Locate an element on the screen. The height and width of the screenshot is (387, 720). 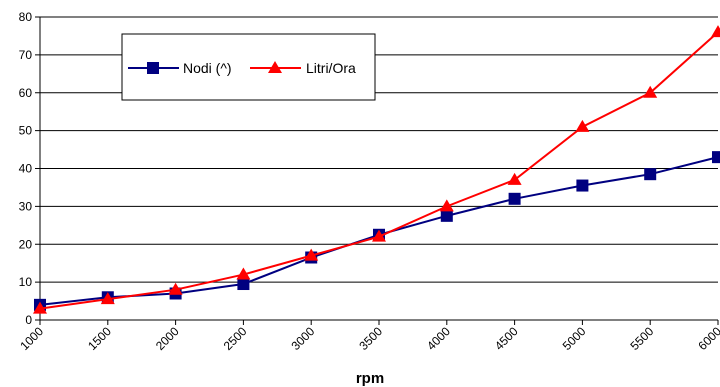
y-tick-label: 50 is located at coordinates (26, 131).